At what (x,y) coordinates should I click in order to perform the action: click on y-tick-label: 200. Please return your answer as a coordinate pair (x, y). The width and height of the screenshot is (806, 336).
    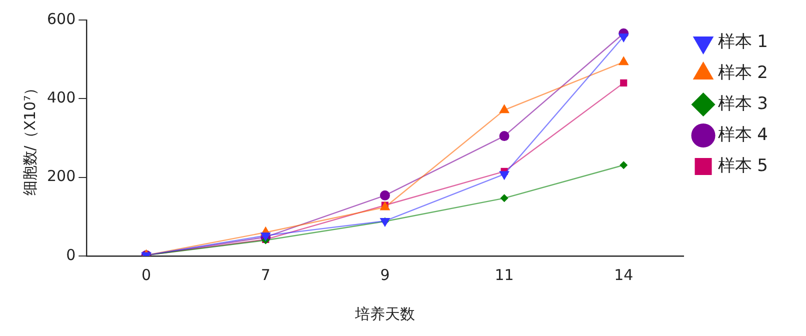
    Looking at the image, I should click on (61, 176).